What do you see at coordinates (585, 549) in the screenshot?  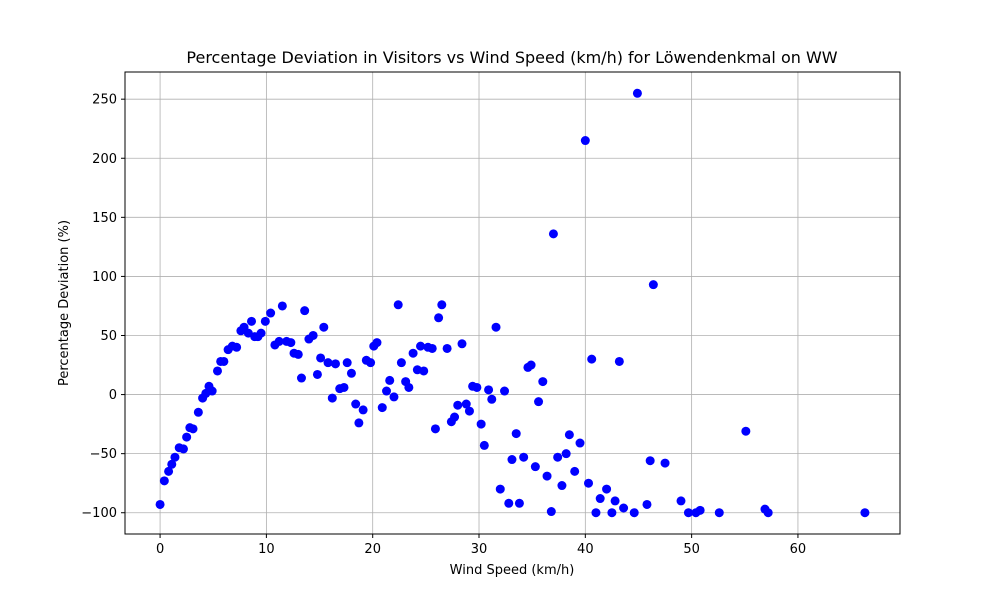 I see `x-tick-label: 40` at bounding box center [585, 549].